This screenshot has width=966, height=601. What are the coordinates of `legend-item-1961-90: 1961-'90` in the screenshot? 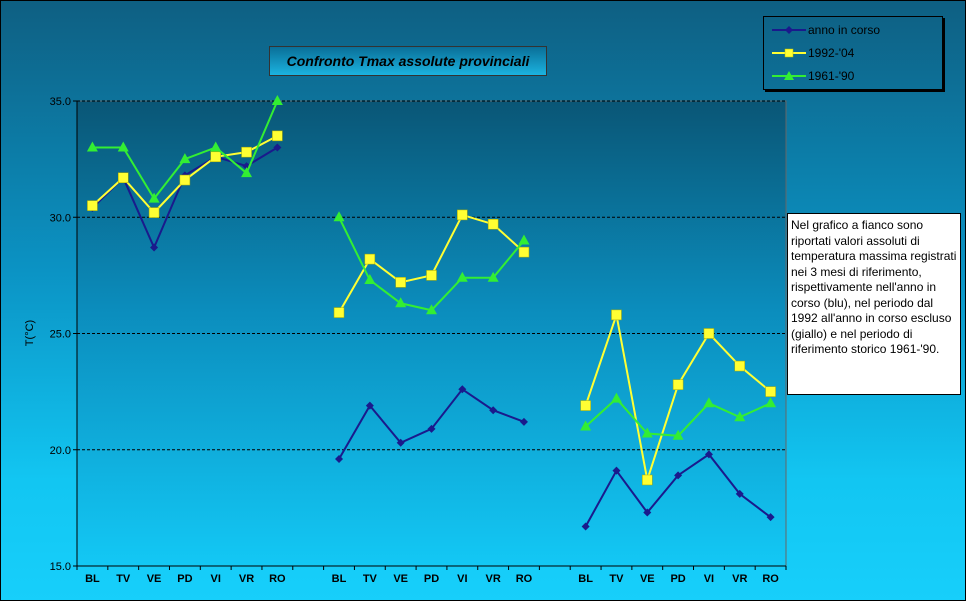 It's located at (813, 76).